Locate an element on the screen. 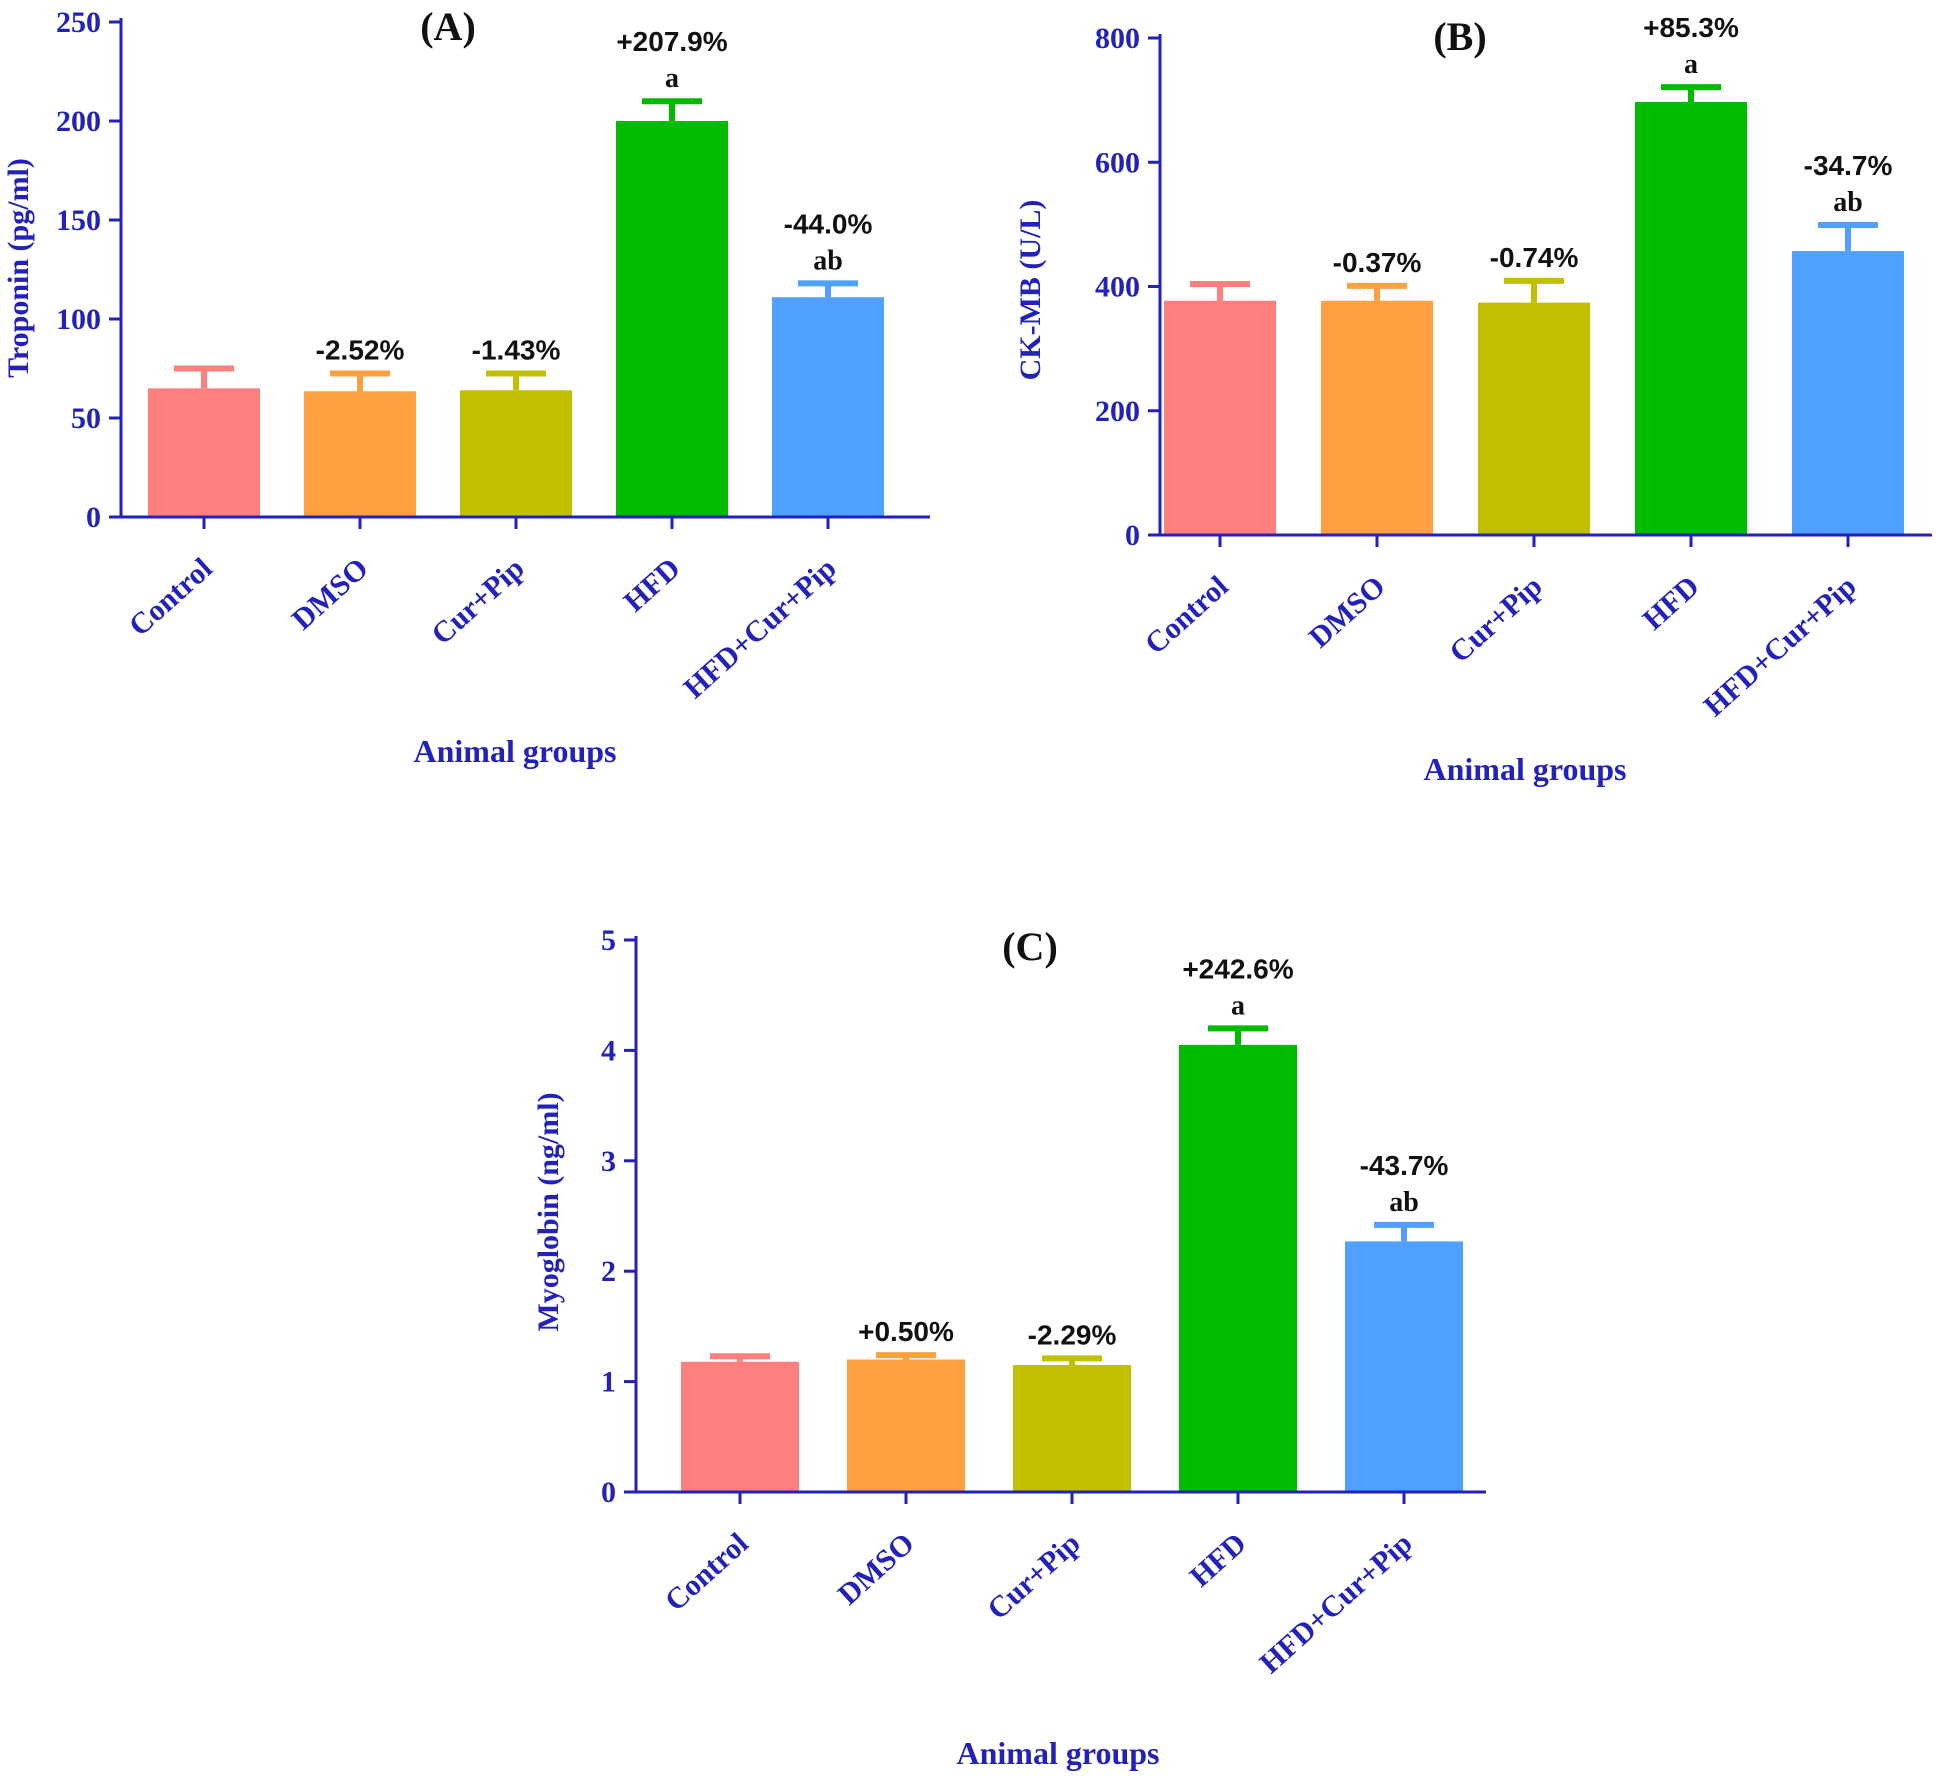 This screenshot has height=1781, width=1936. percent-change-label: -2.29% is located at coordinates (1072, 1334).